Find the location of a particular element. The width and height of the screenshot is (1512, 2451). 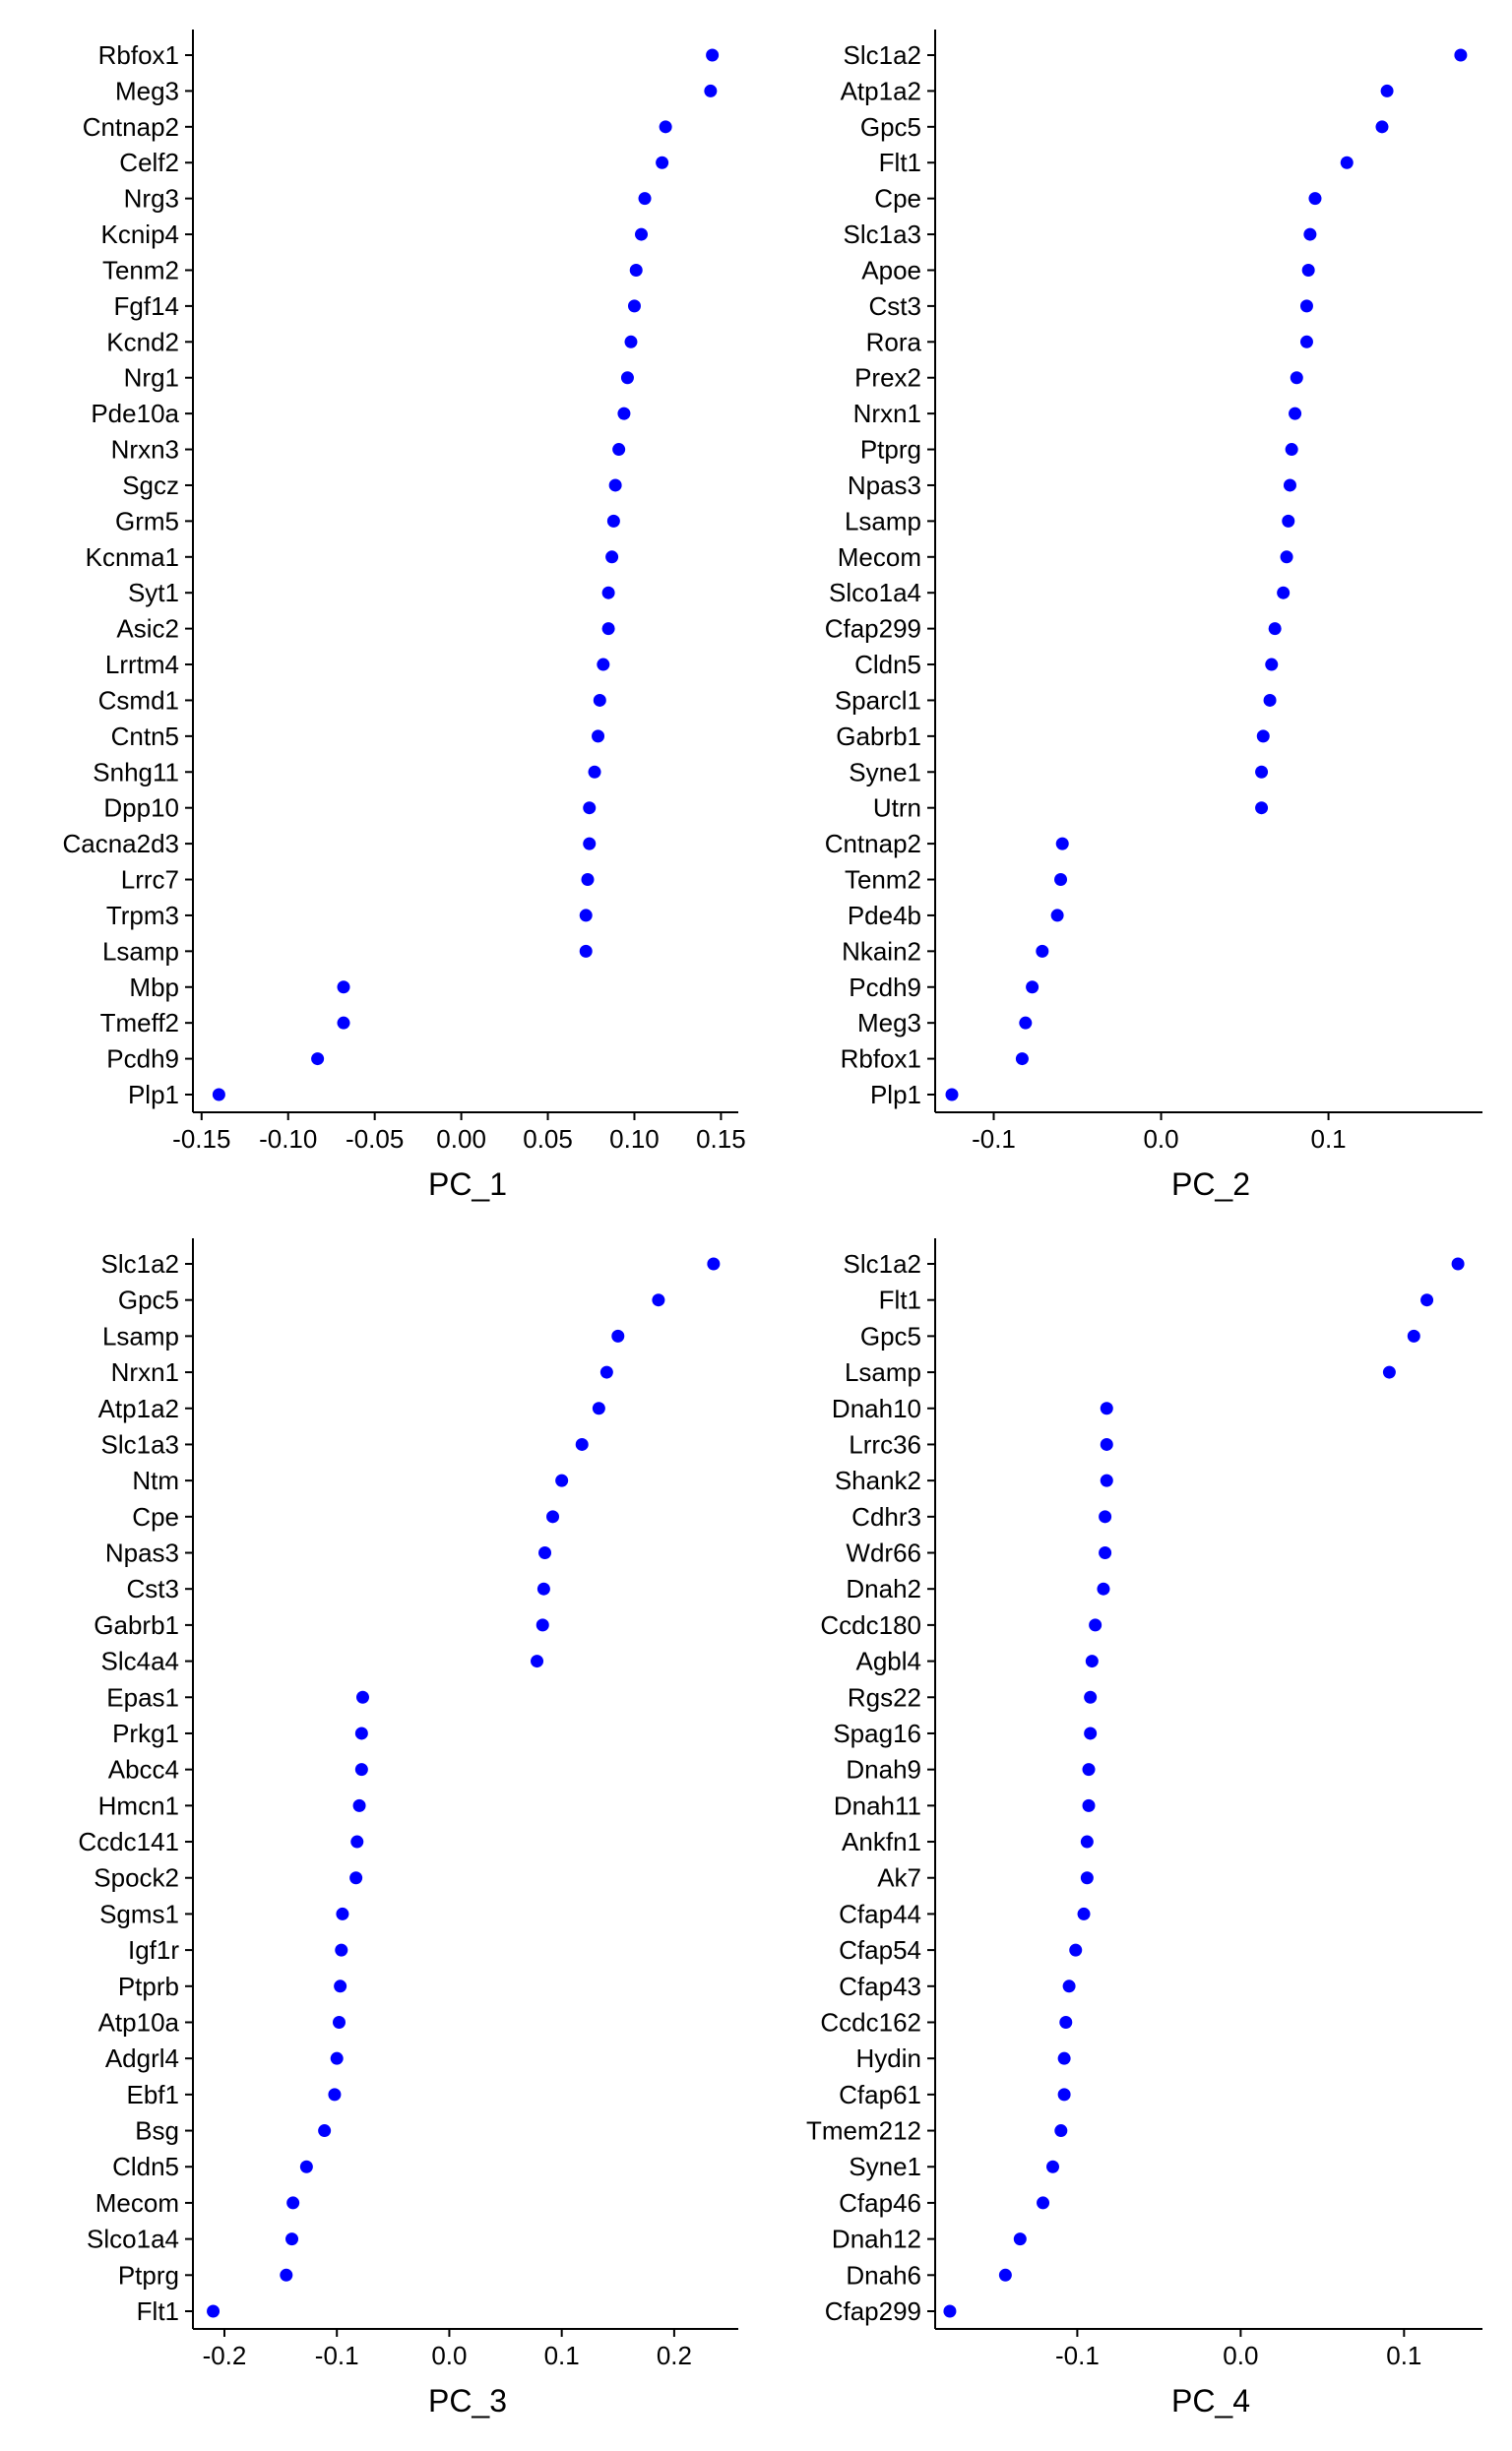

gene-label: Slc4a4 is located at coordinates (140, 1661).